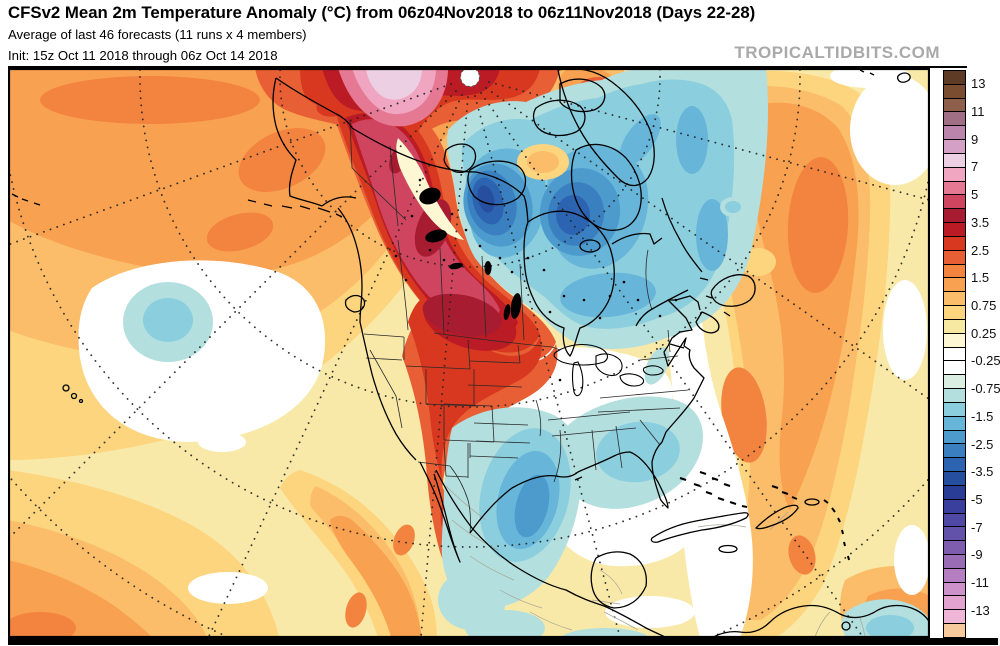 The height and width of the screenshot is (646, 1000). What do you see at coordinates (975, 195) in the screenshot?
I see `colorbar-label: 5` at bounding box center [975, 195].